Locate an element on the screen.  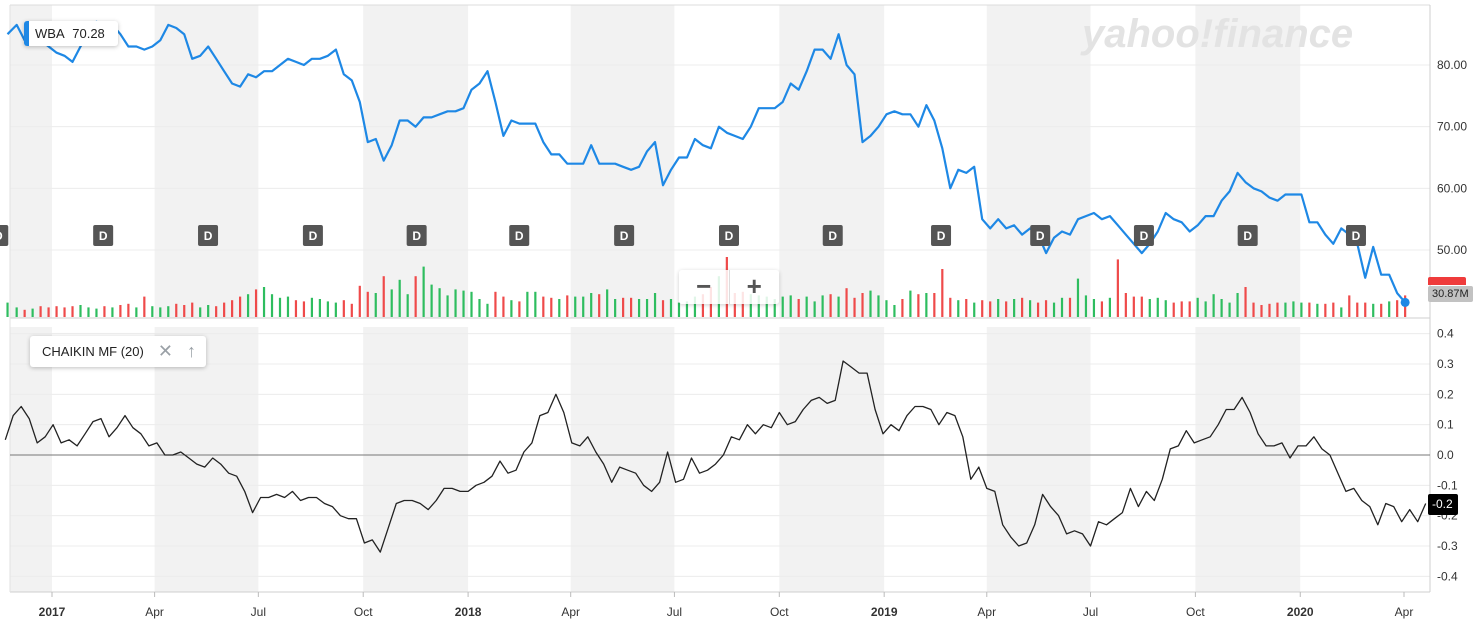
band-cmf is located at coordinates (1038, 459).